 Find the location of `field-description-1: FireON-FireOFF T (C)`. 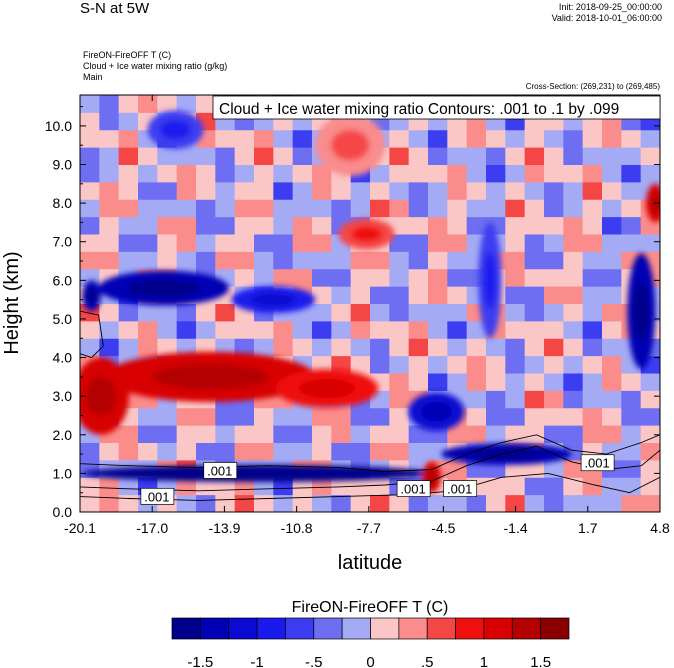

field-description-1: FireON-FireOFF T (C) is located at coordinates (127, 55).